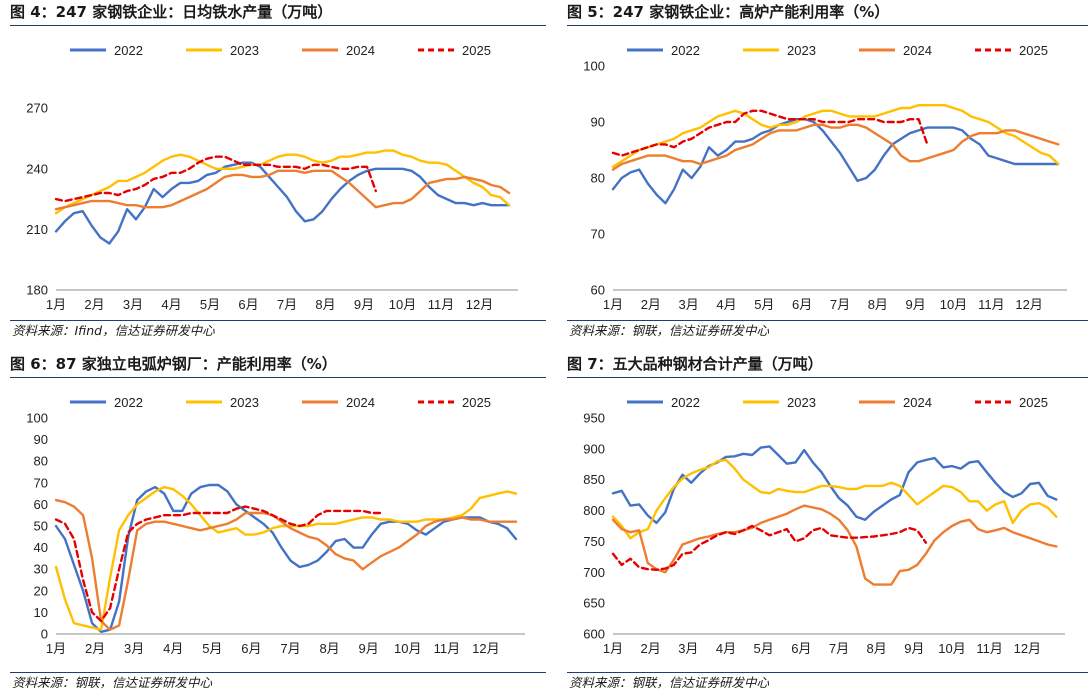  Describe the element at coordinates (991, 304) in the screenshot. I see `x-tick-label: 11月` at that location.